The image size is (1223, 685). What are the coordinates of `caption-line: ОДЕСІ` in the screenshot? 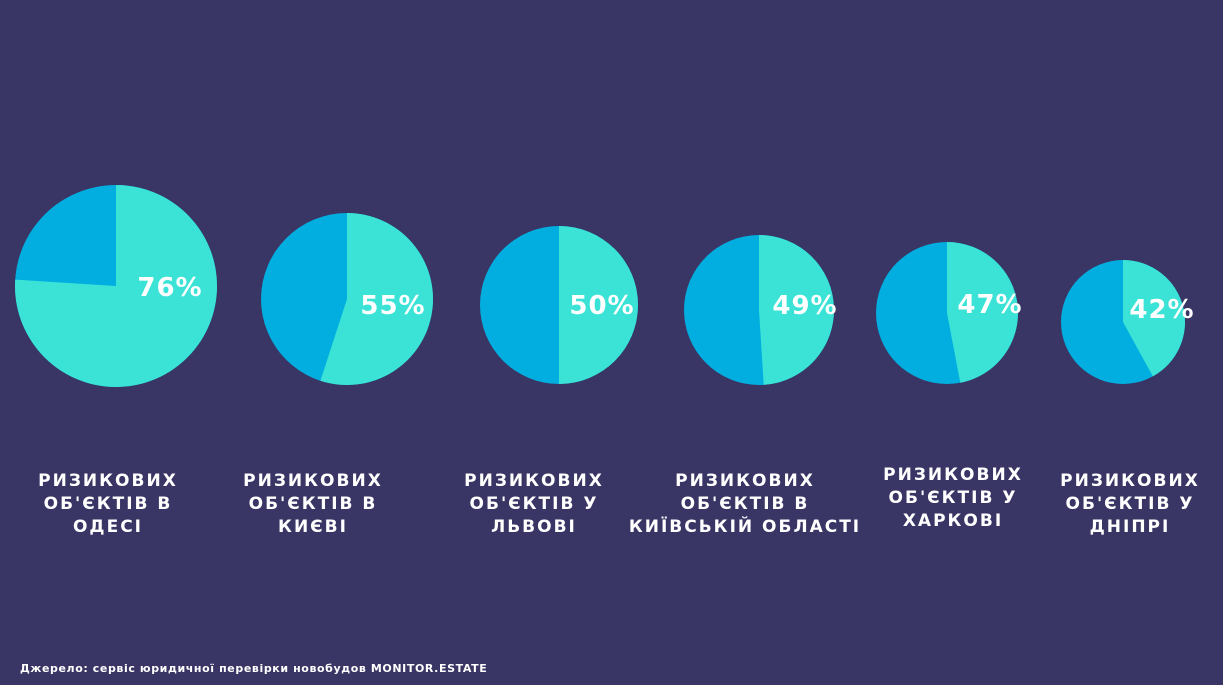 It's located at (107, 527).